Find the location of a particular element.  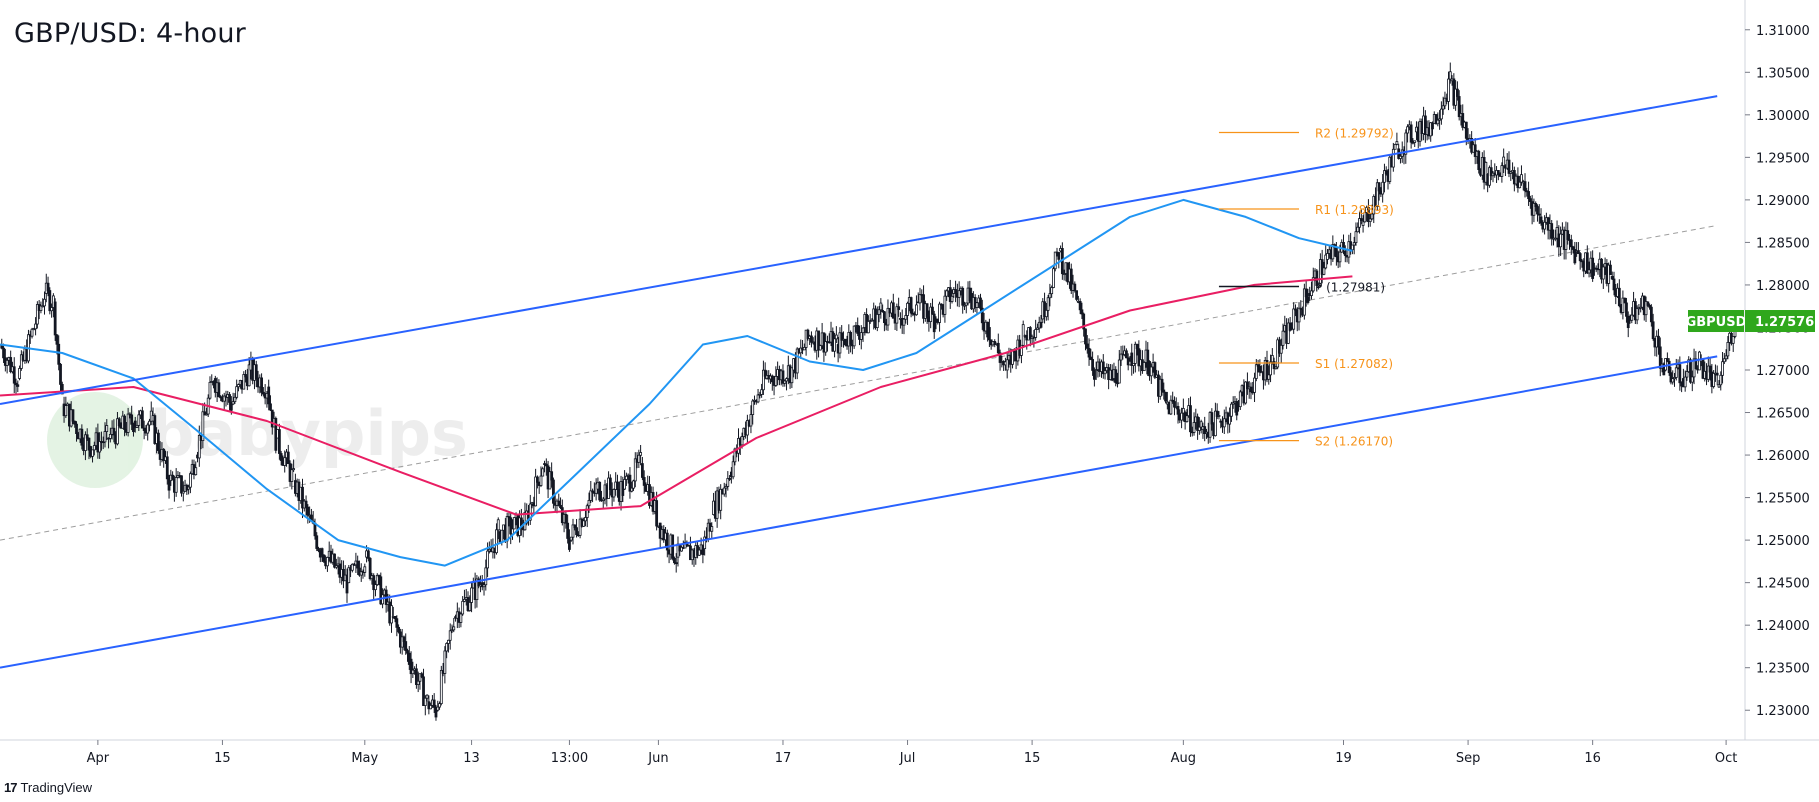

tradingview-logo: 17 TradingView is located at coordinates (48, 787).